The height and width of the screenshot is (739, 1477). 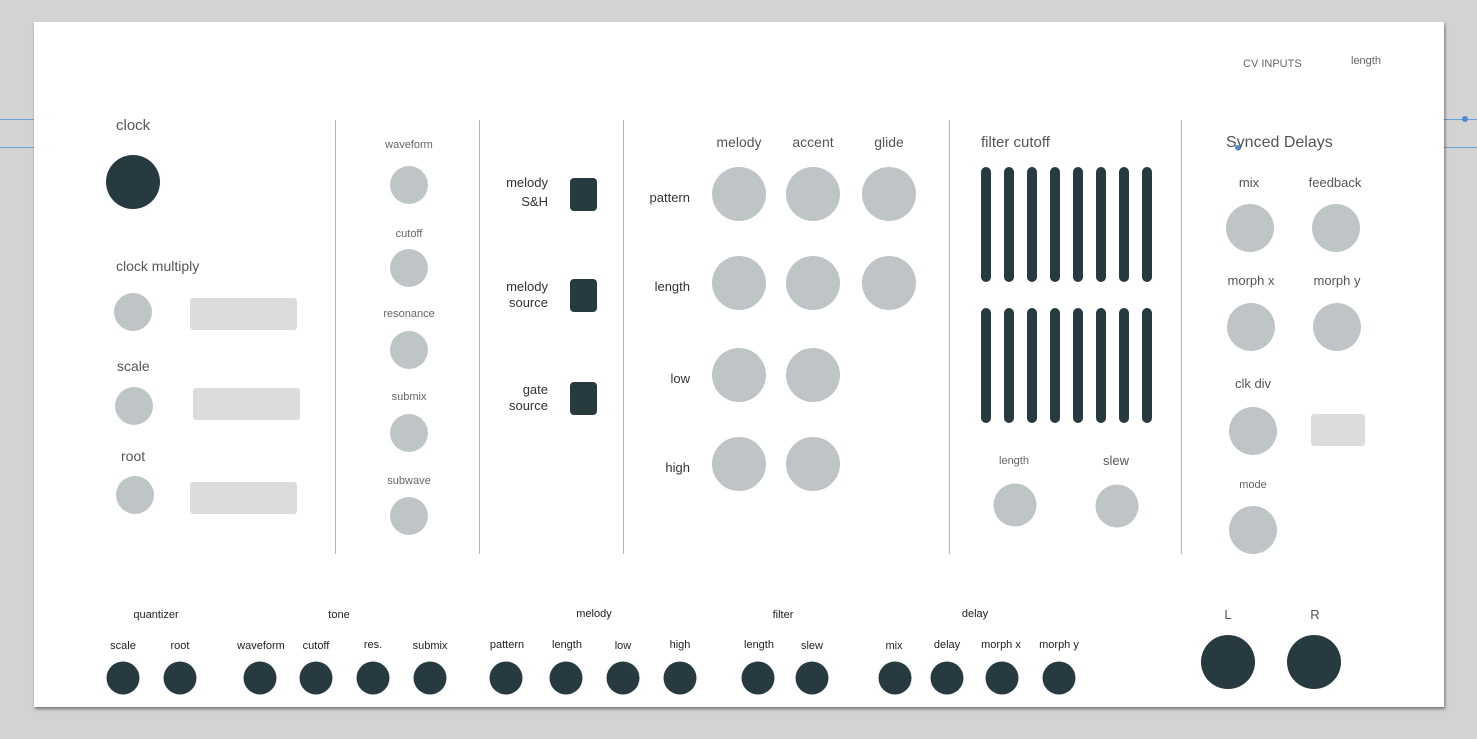 What do you see at coordinates (1059, 645) in the screenshot?
I see `jack-morph-y-label: morph y` at bounding box center [1059, 645].